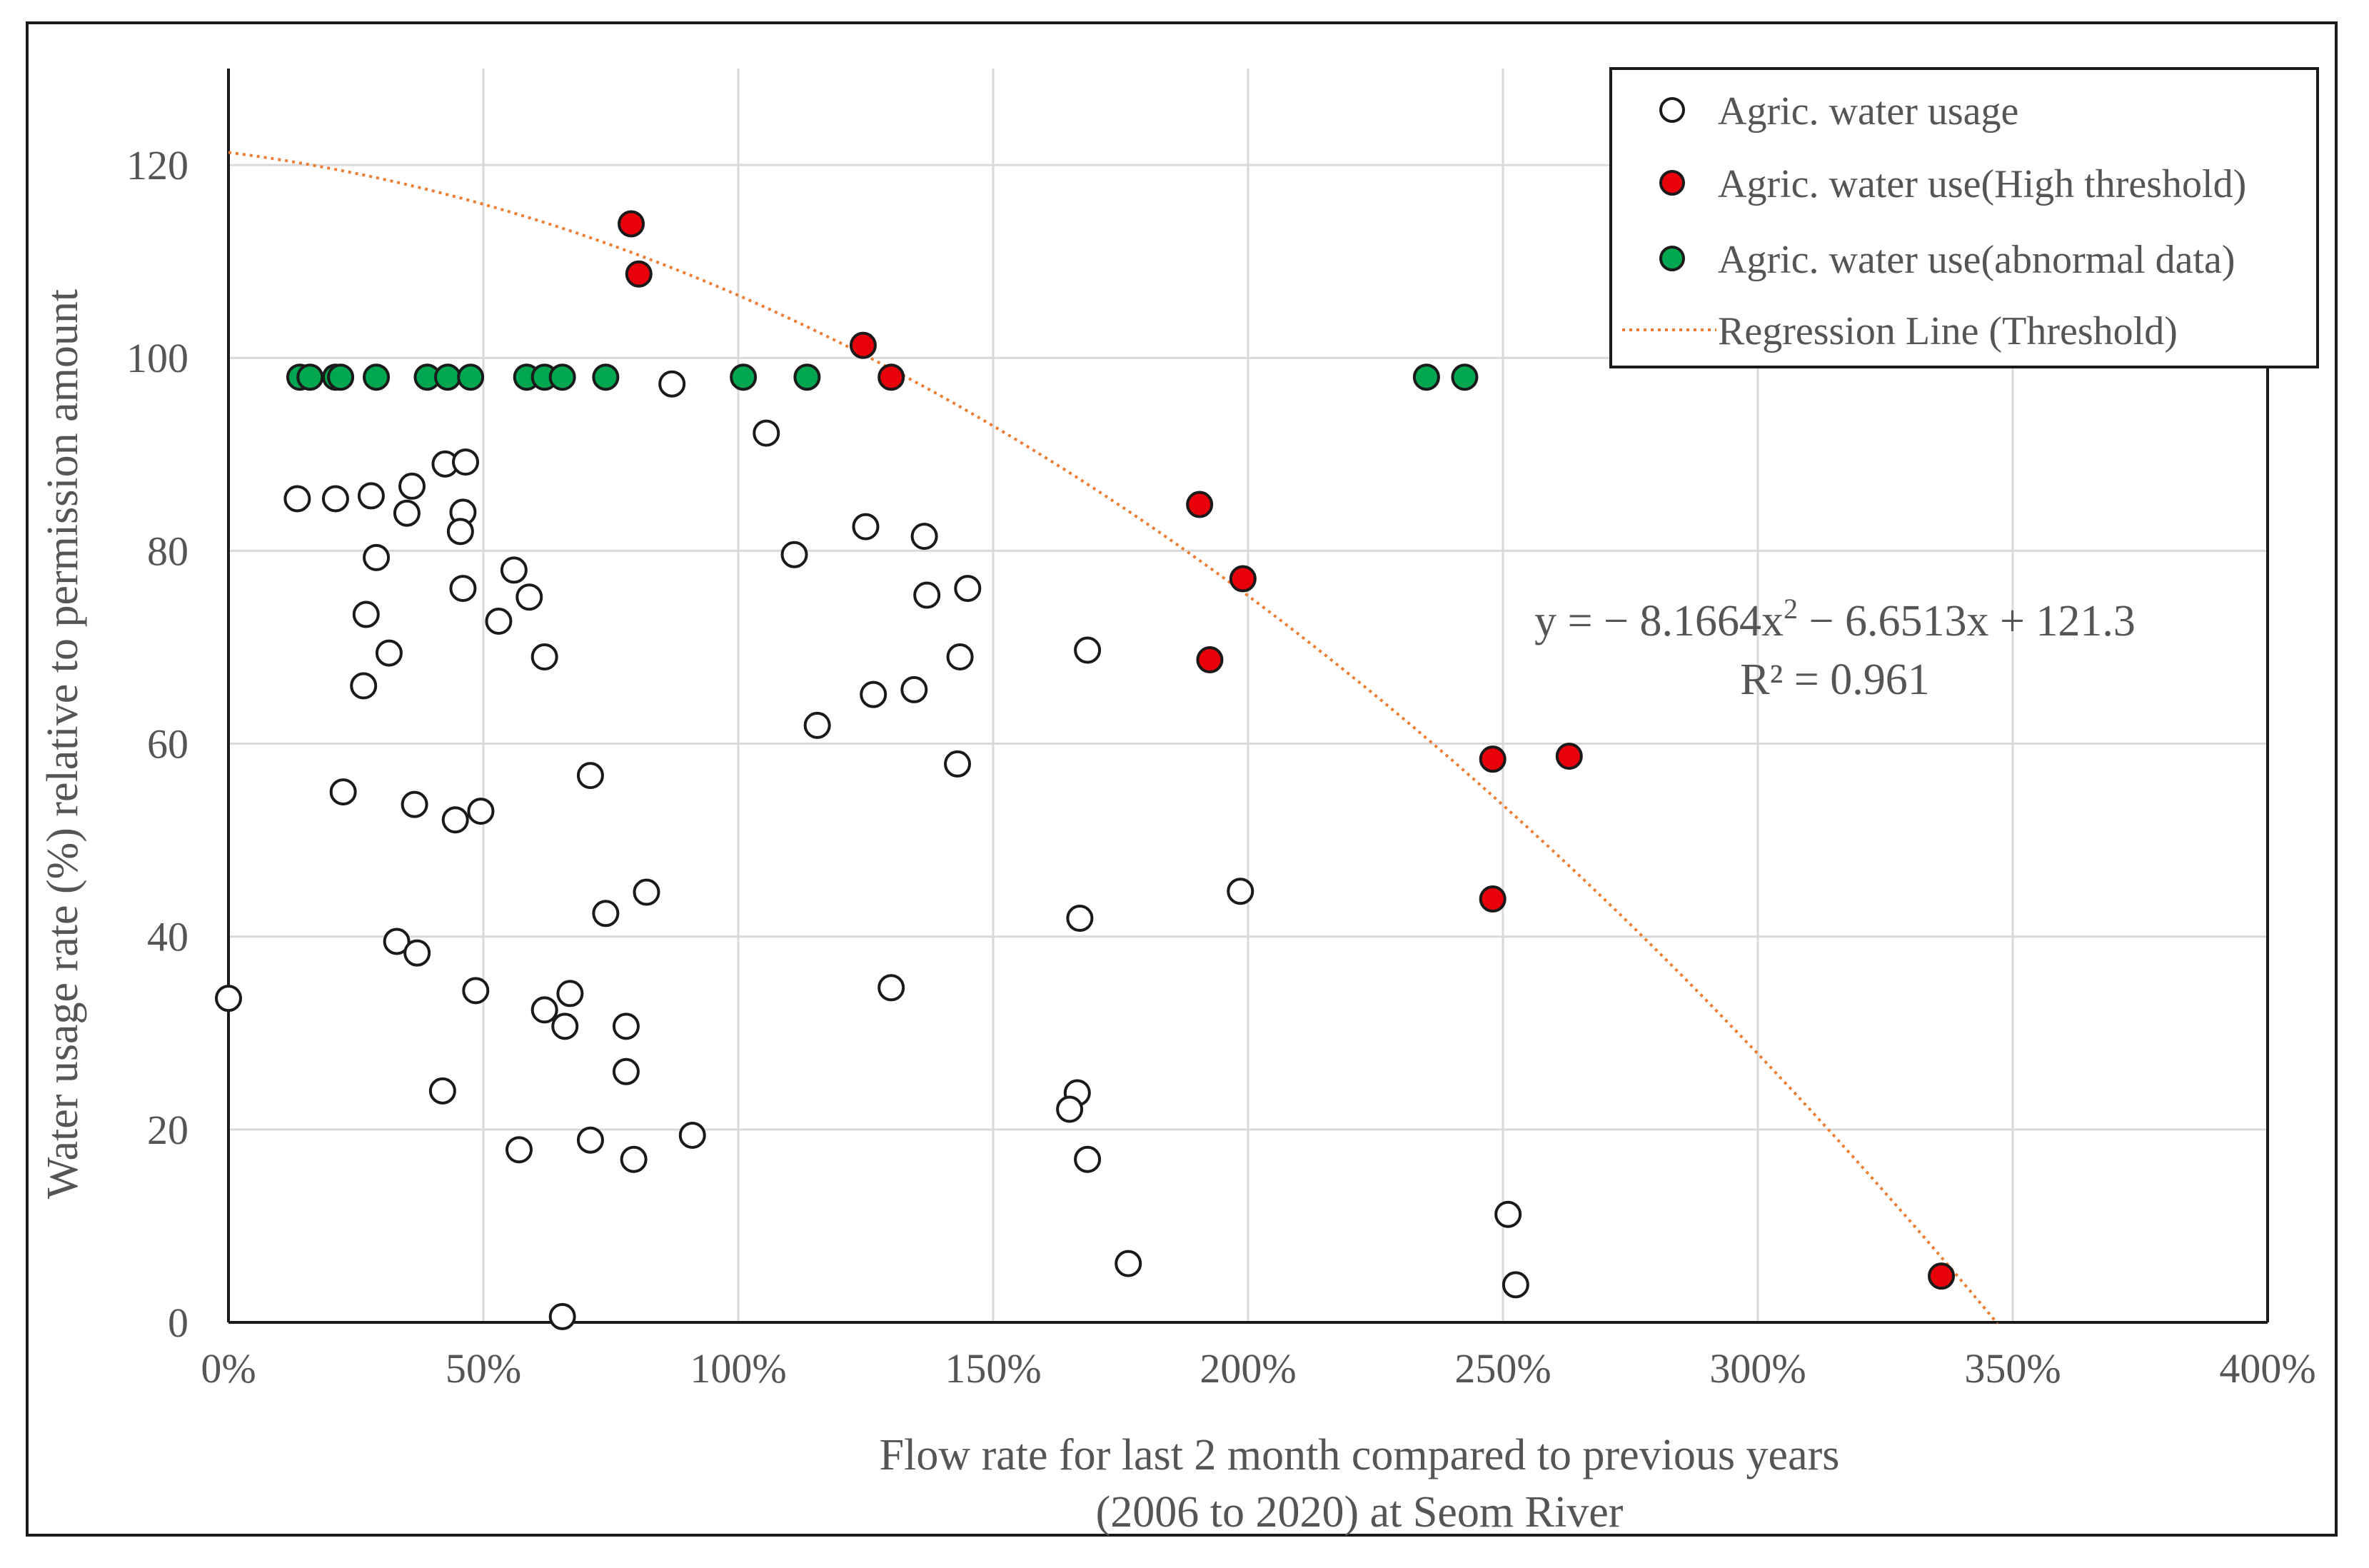 This screenshot has width=2369, height=1568. I want to click on y-tick-label: 20, so click(167, 1130).